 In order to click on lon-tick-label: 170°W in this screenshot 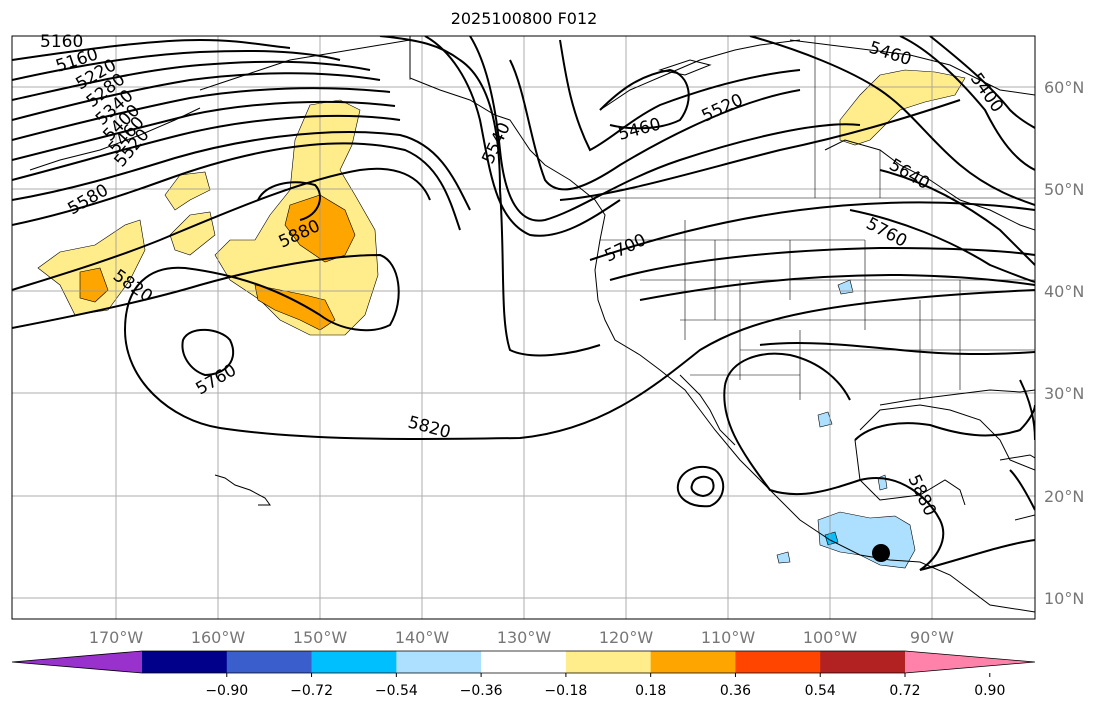, I will do `click(116, 637)`.